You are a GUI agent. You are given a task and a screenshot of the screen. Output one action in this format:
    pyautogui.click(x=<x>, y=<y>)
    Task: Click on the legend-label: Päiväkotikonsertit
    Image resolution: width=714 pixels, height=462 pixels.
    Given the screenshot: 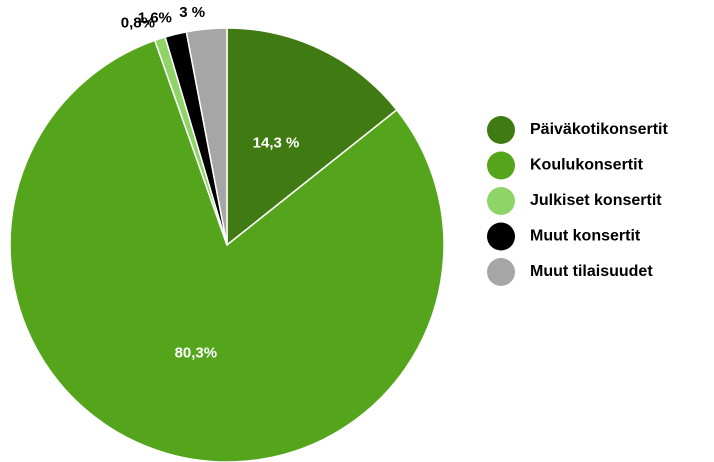 What is the action you would take?
    pyautogui.click(x=599, y=129)
    